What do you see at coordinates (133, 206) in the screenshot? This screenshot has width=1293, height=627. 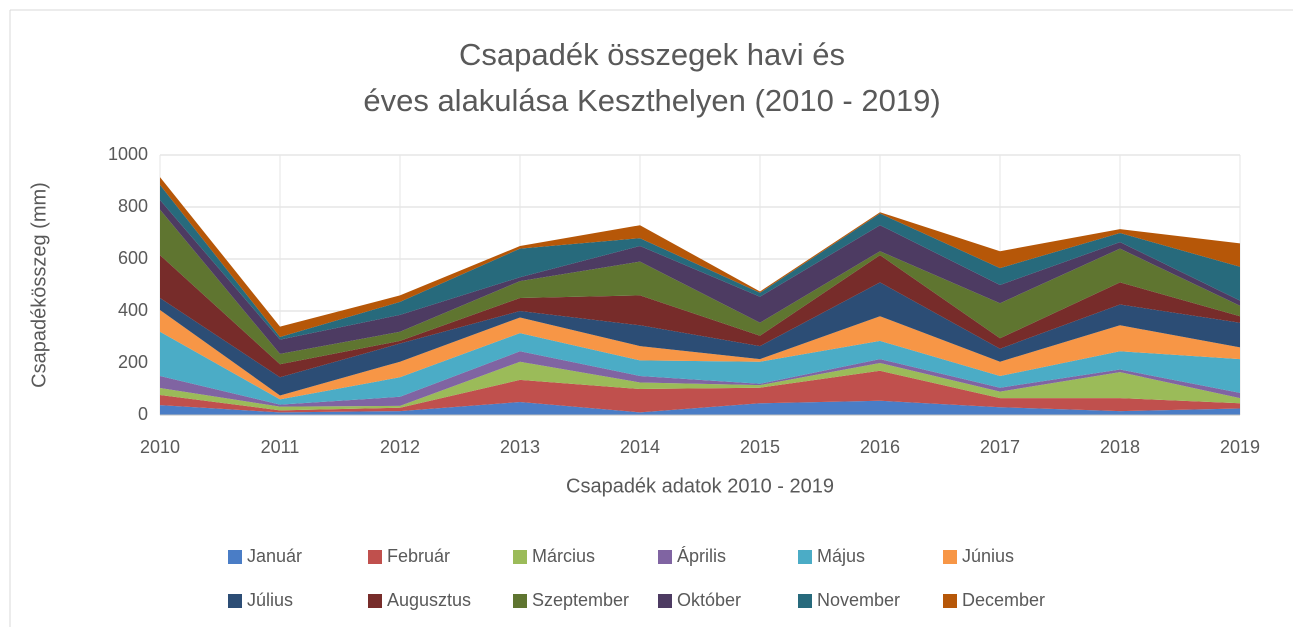 I see `y-tick-label: 800` at bounding box center [133, 206].